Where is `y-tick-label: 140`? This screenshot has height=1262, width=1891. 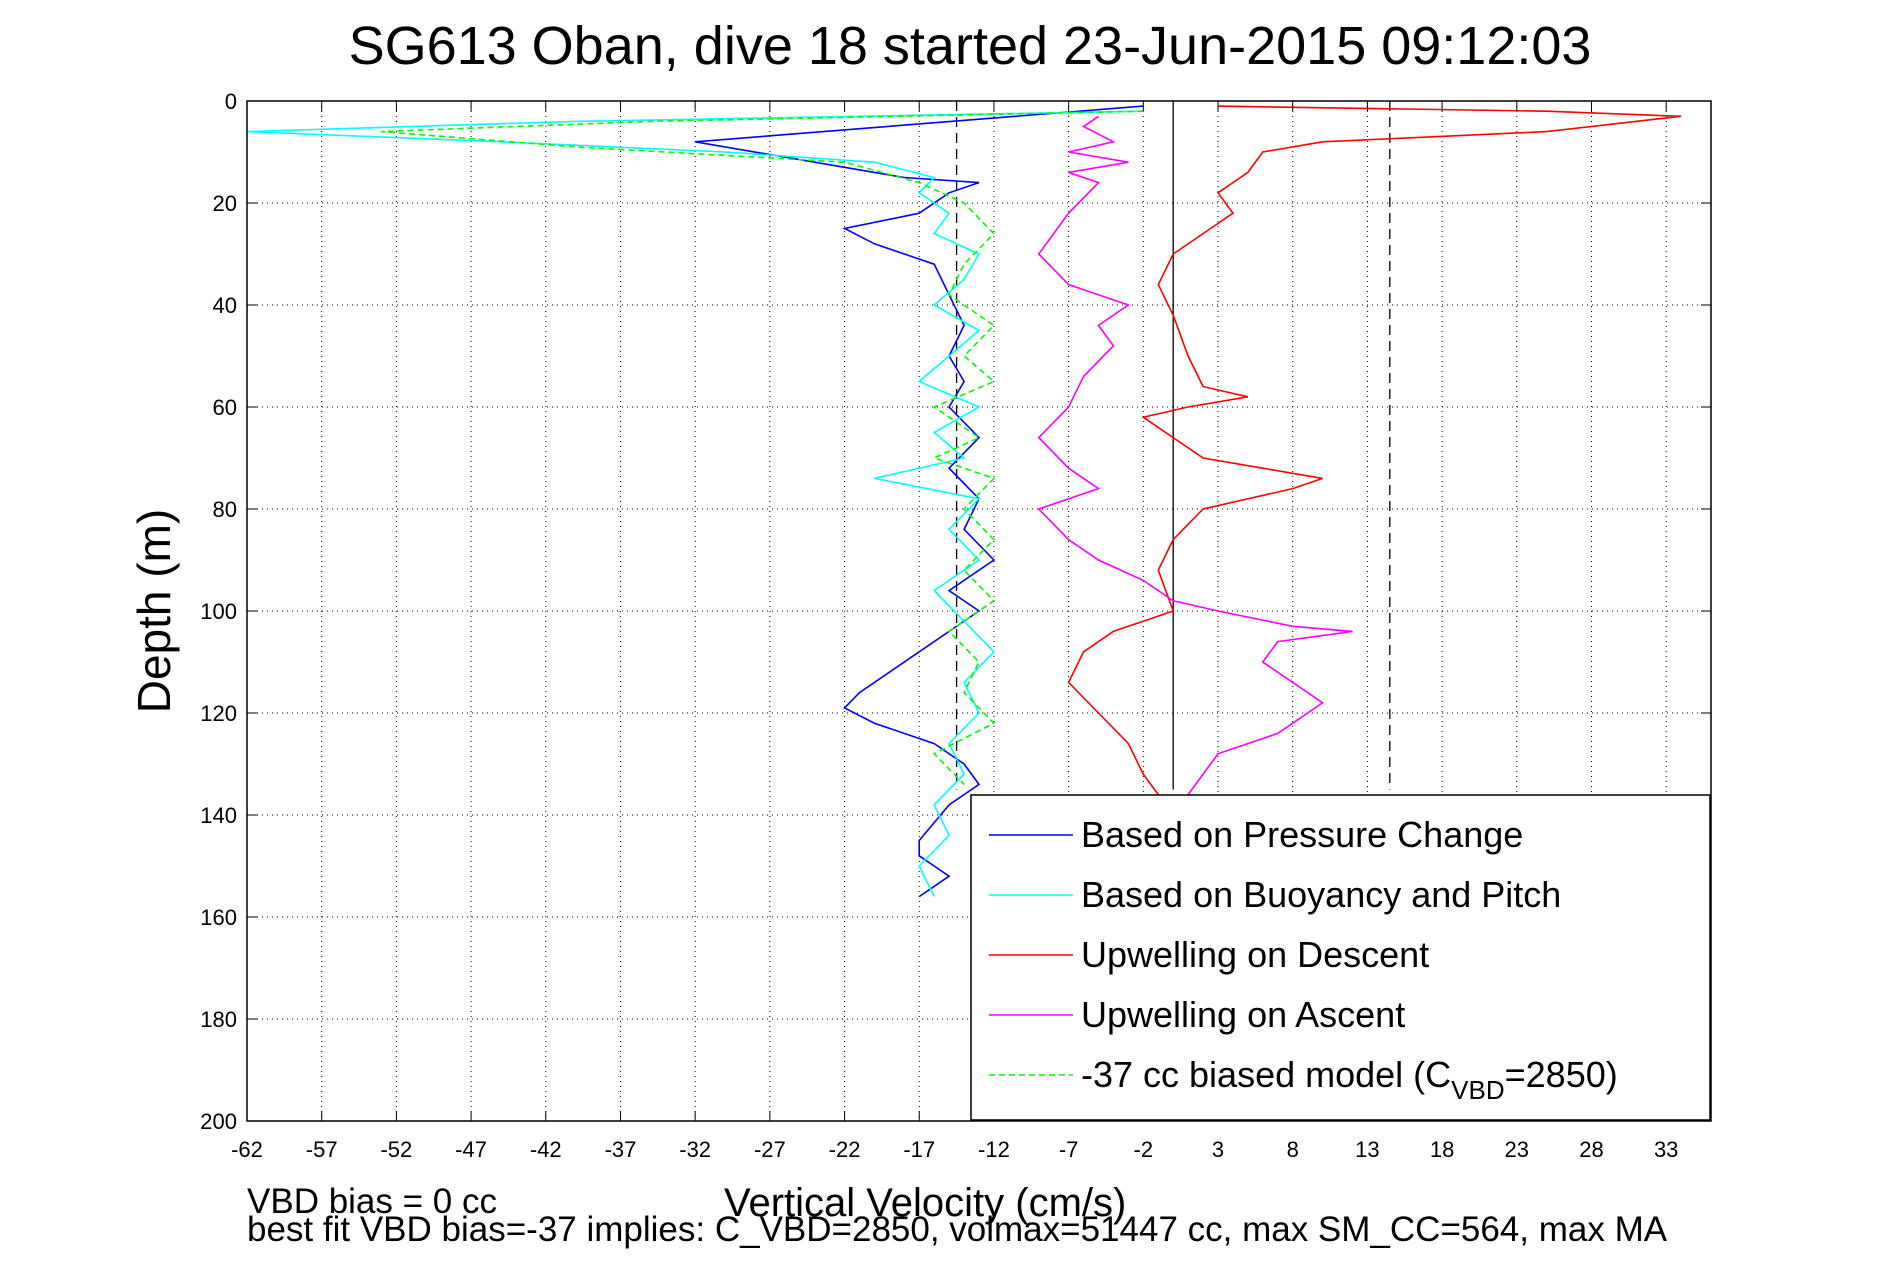 y-tick-label: 140 is located at coordinates (218, 815).